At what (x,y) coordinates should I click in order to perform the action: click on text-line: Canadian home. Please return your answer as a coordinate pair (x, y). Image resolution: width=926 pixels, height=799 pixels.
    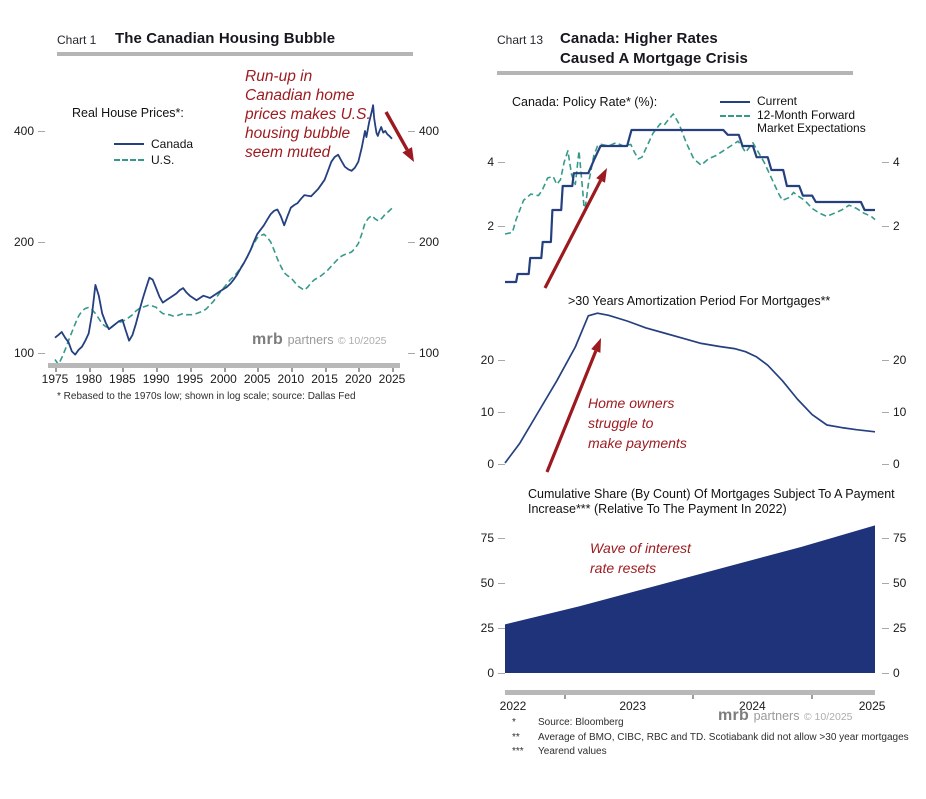
    Looking at the image, I should click on (300, 95).